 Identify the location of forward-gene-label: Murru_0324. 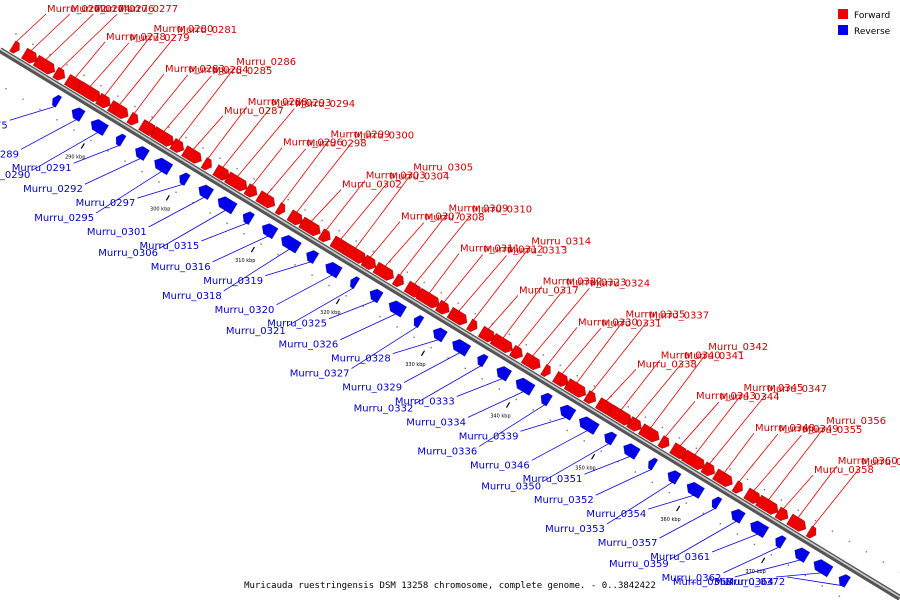
(620, 283).